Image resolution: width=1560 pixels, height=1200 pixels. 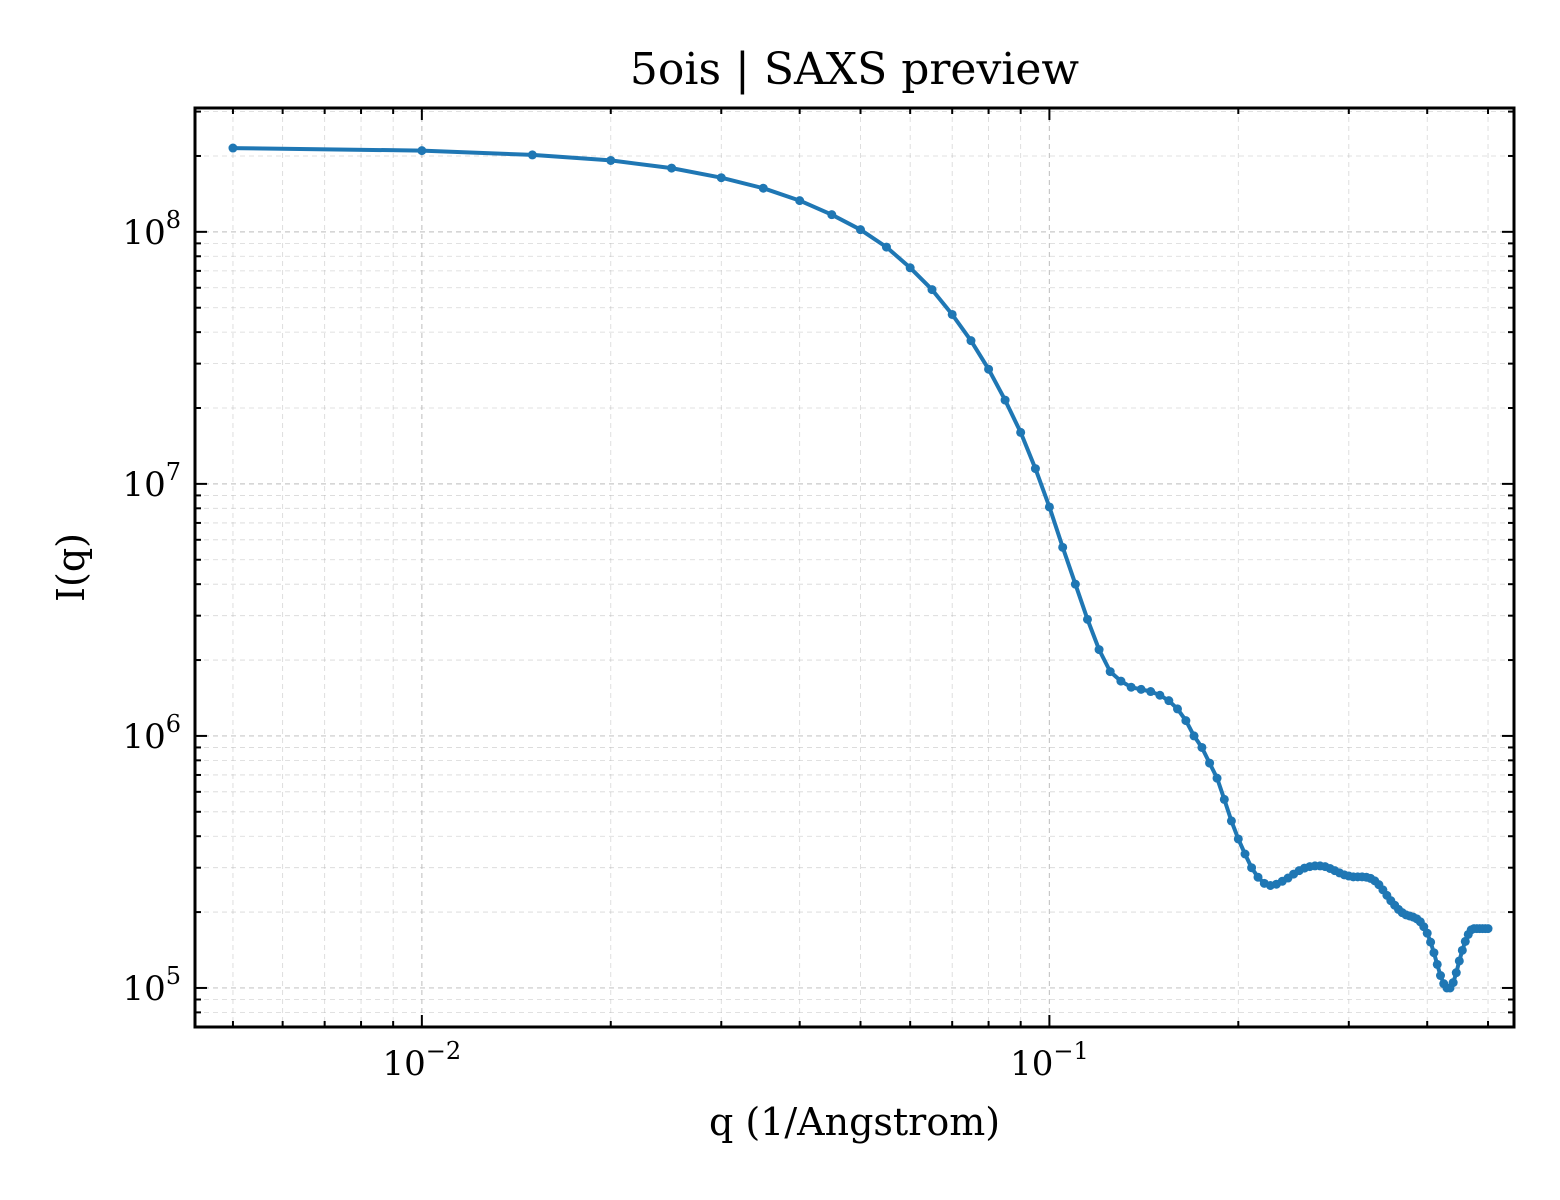 What do you see at coordinates (71, 567) in the screenshot?
I see `y-axis-label: I(q)` at bounding box center [71, 567].